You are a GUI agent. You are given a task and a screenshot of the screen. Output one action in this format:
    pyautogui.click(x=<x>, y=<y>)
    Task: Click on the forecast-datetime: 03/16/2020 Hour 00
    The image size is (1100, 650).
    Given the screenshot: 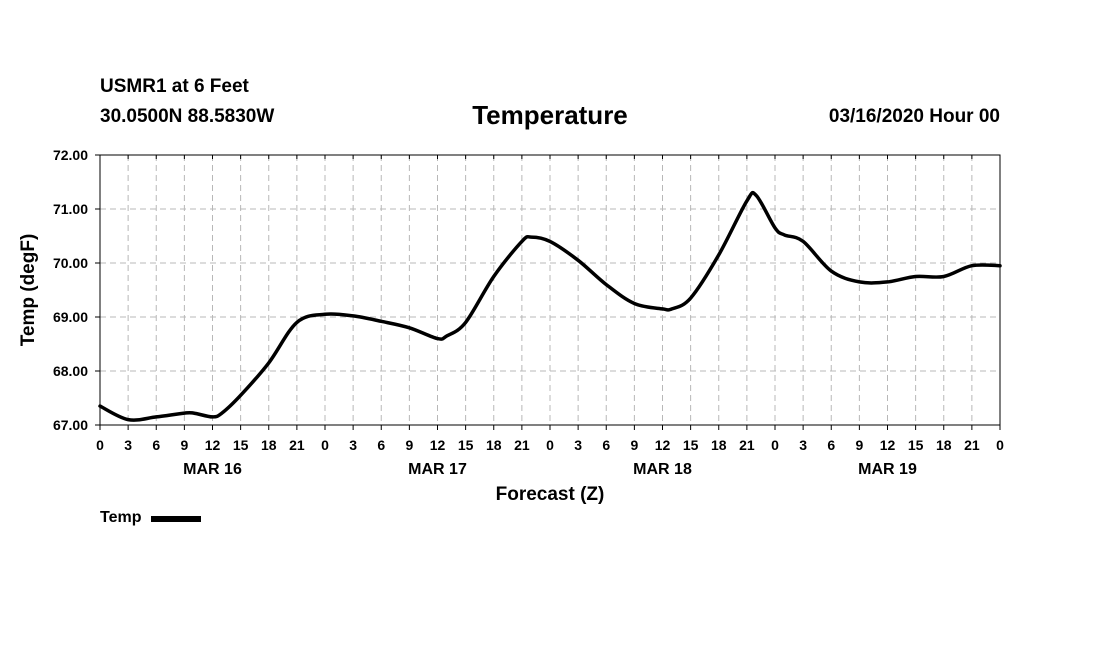 What is the action you would take?
    pyautogui.click(x=914, y=116)
    